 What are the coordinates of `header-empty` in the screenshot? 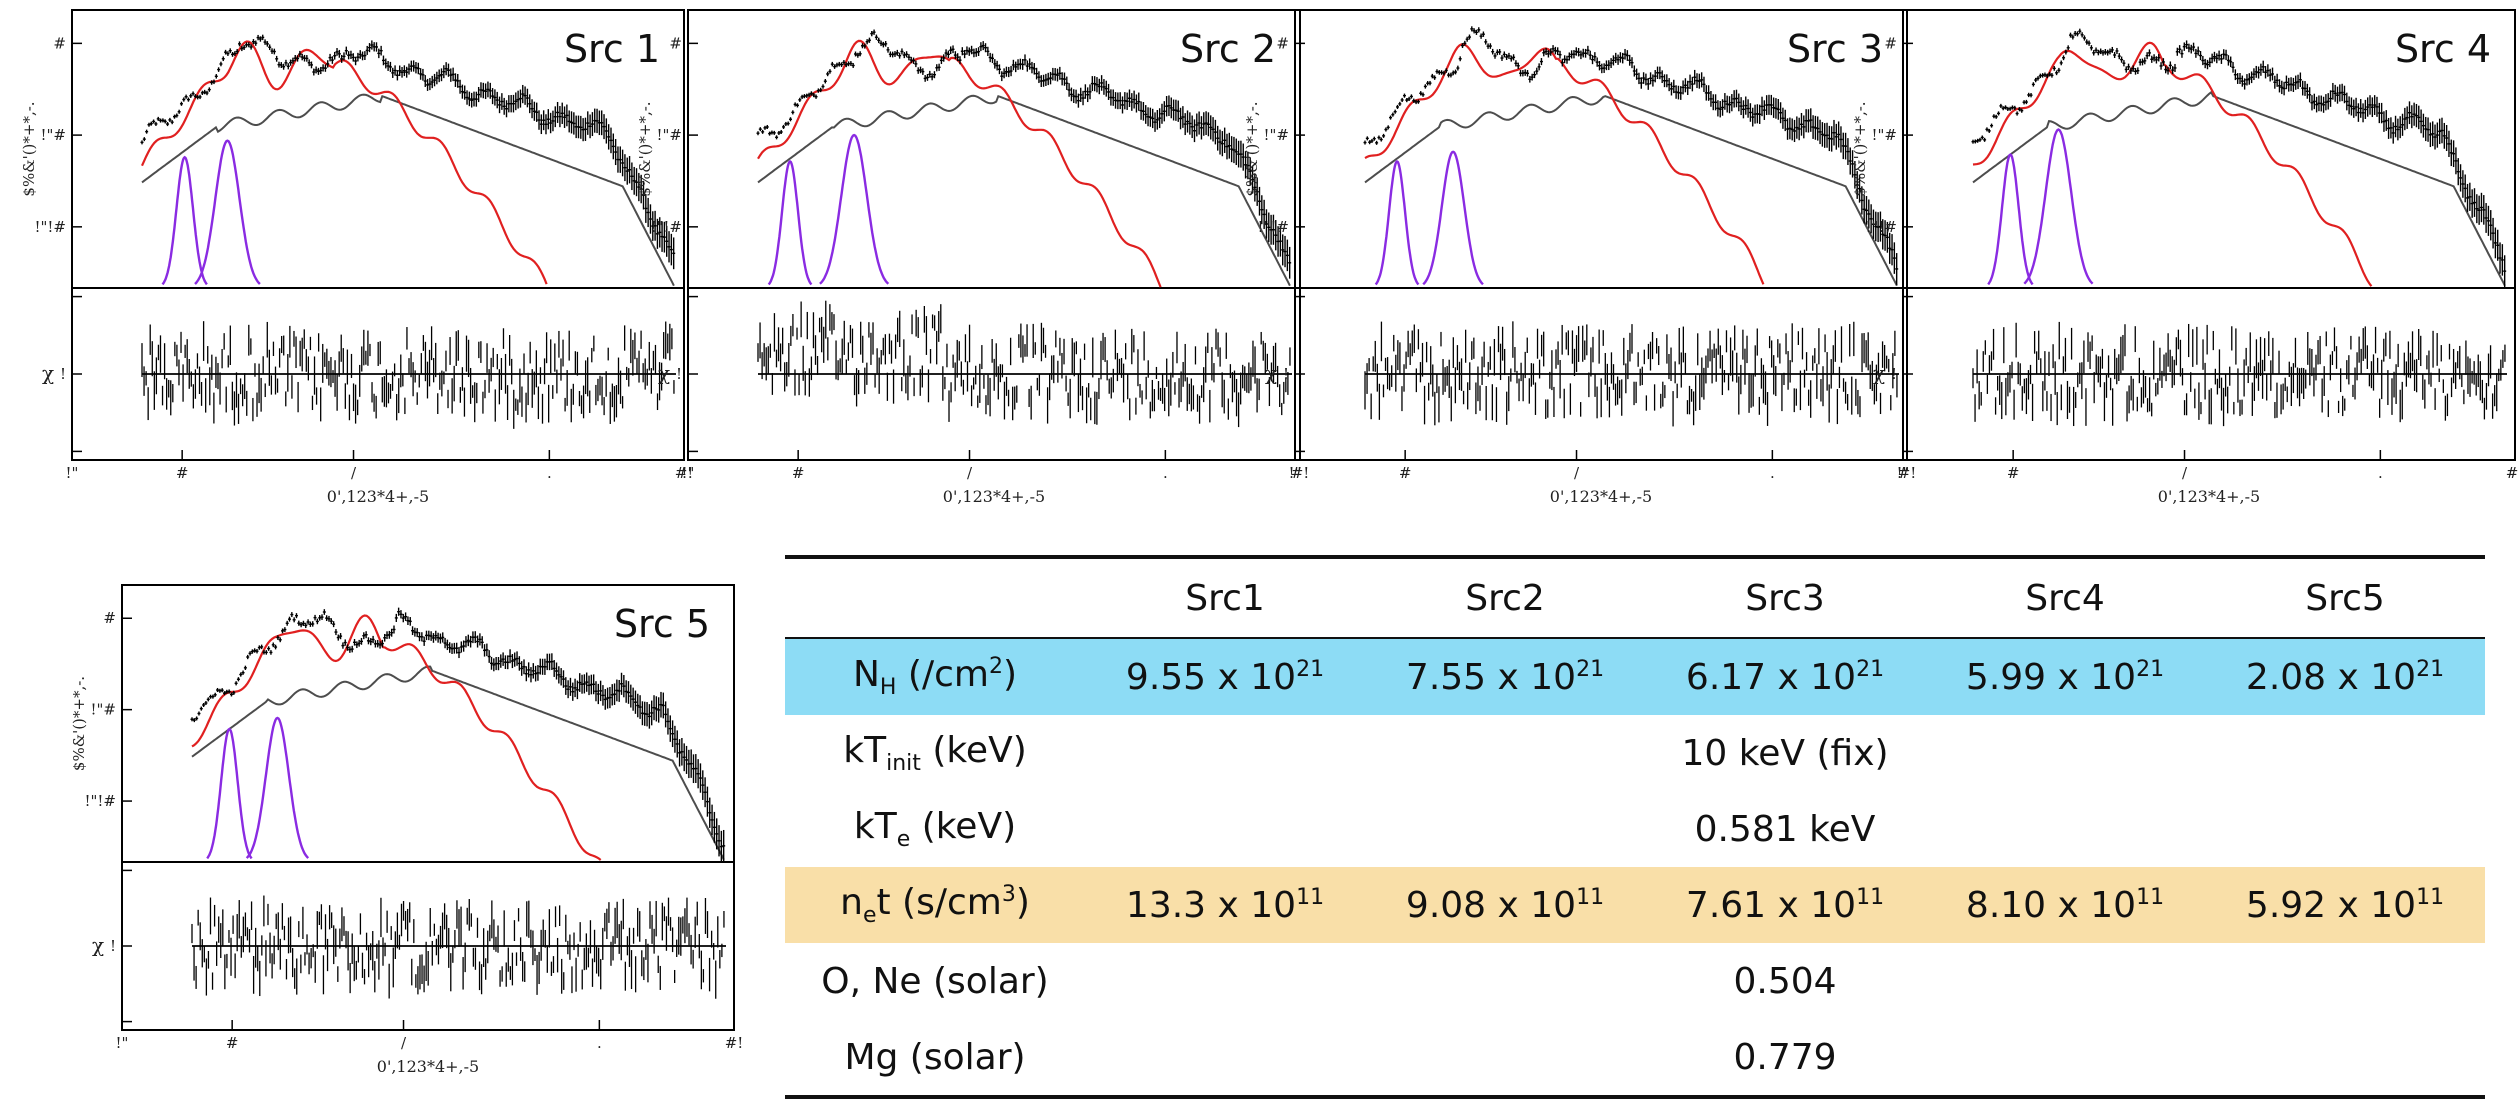 It's located at (935, 598).